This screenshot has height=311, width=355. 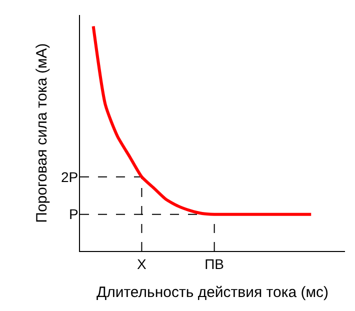 What do you see at coordinates (214, 264) in the screenshot?
I see `x-tick-label: ПВ` at bounding box center [214, 264].